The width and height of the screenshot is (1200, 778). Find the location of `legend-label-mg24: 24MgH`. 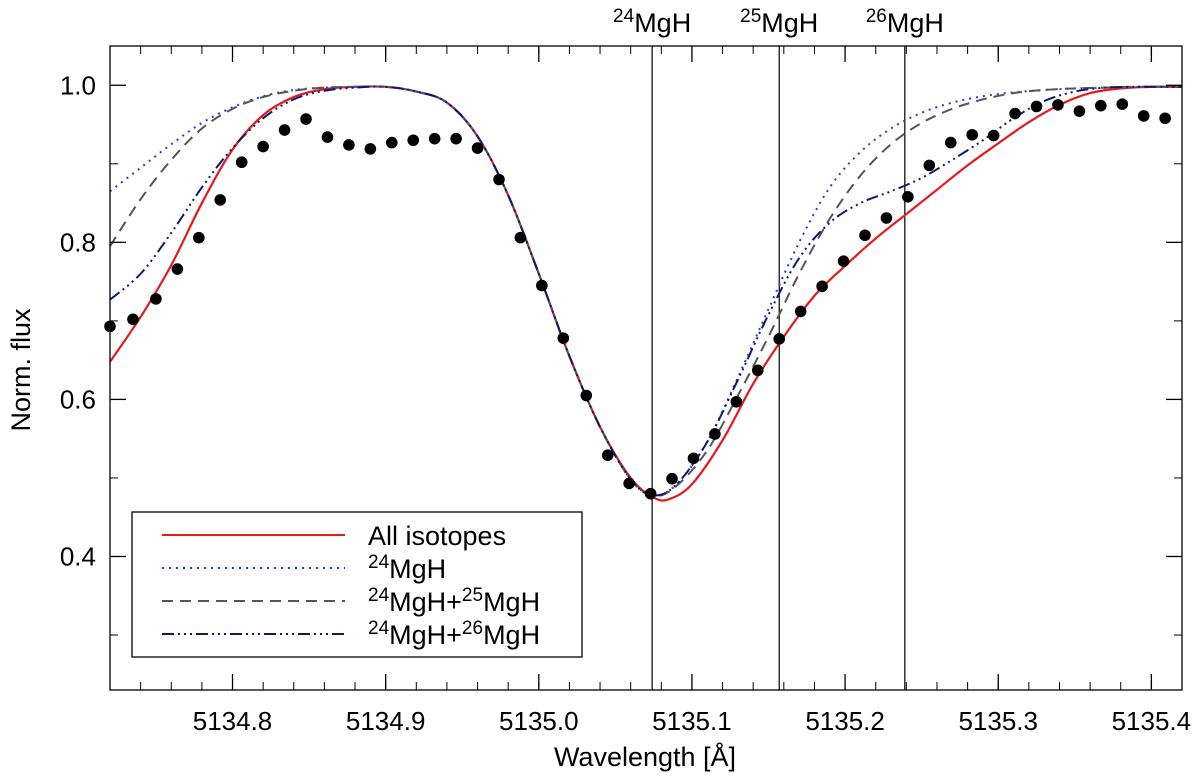

legend-label-mg24: 24MgH is located at coordinates (407, 568).